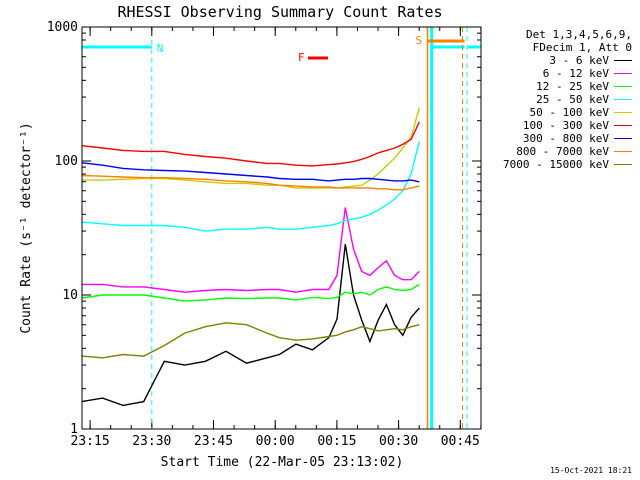  I want to click on legend-label: 25 - 50 keV, so click(572, 99).